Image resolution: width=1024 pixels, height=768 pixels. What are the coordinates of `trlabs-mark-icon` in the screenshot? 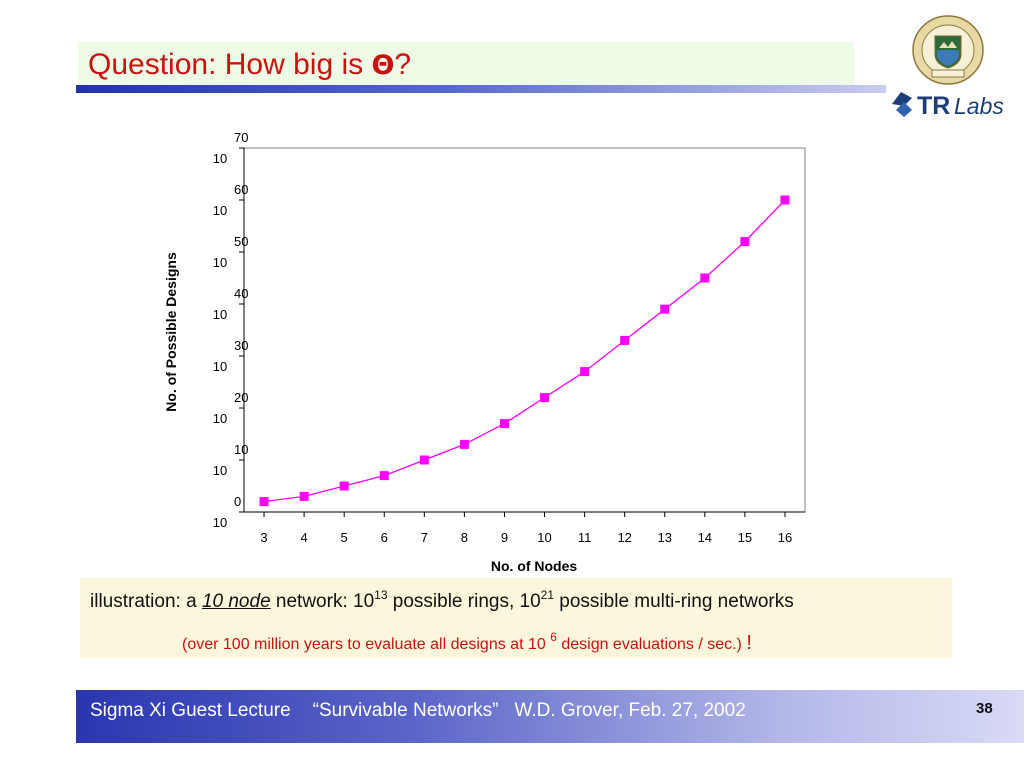 It's located at (902, 104).